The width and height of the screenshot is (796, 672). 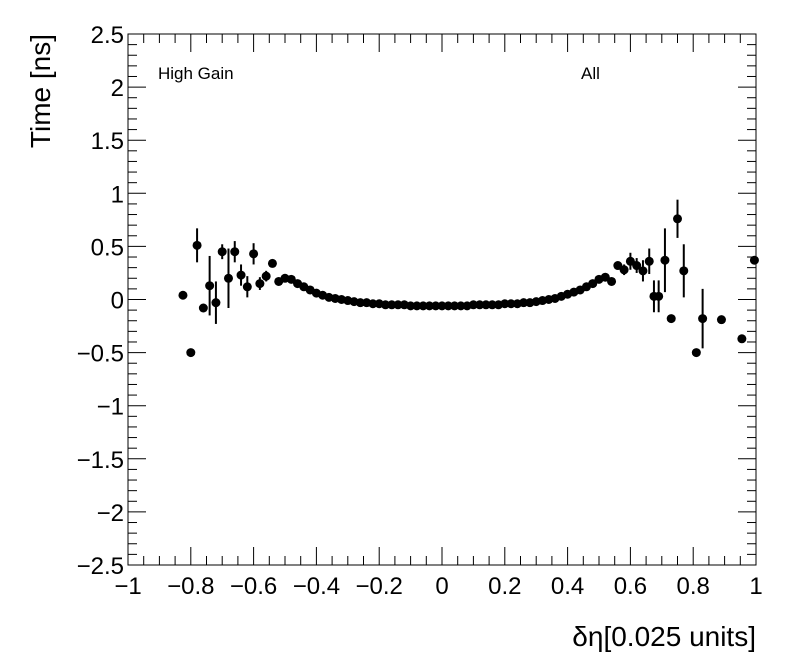 What do you see at coordinates (316, 586) in the screenshot?
I see `x-tick-label: −0.4` at bounding box center [316, 586].